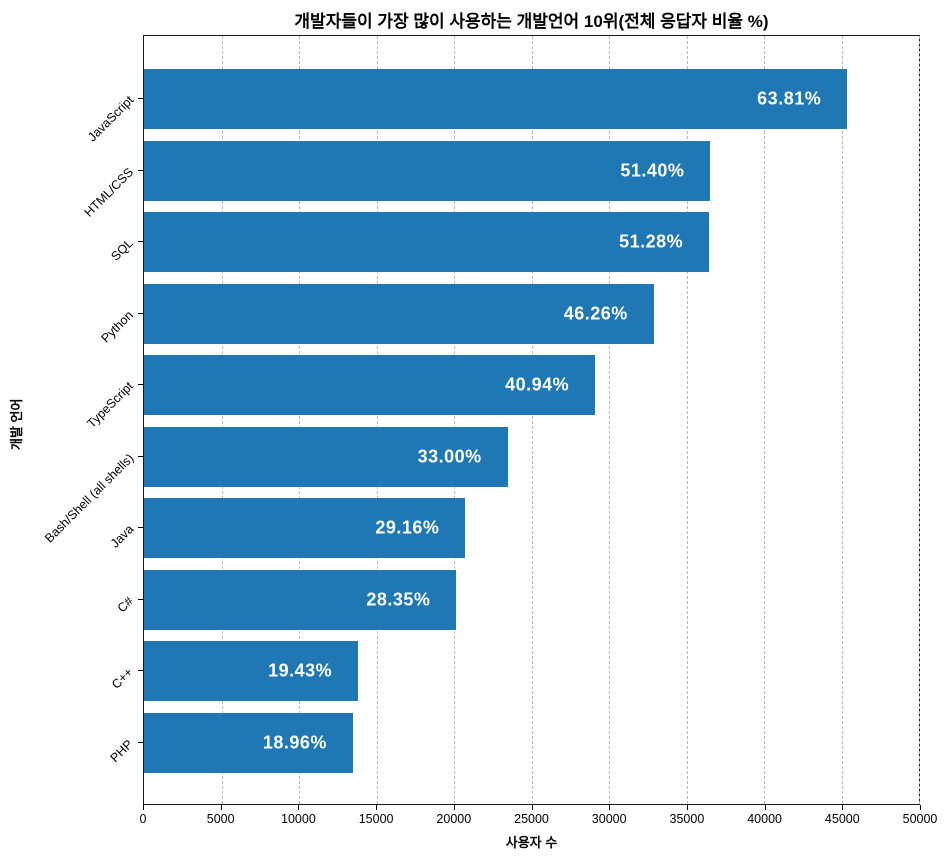  Describe the element at coordinates (121, 536) in the screenshot. I see `y-tick-label: Java` at that location.